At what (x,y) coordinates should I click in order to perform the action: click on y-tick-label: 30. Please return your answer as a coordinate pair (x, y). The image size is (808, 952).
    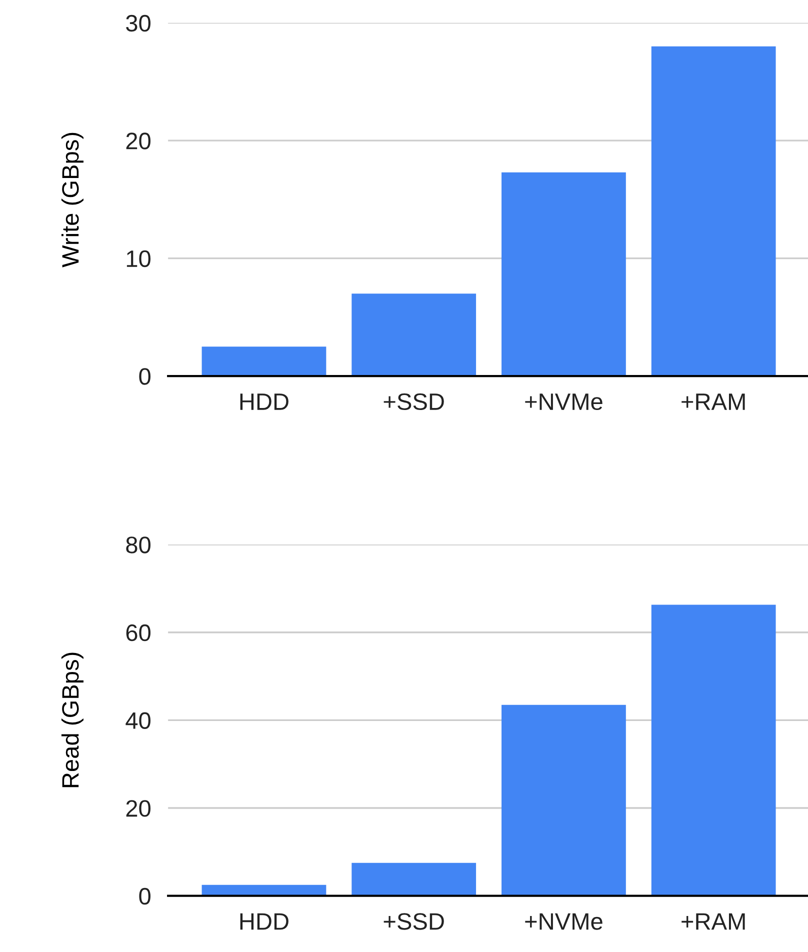
    Looking at the image, I should click on (138, 23).